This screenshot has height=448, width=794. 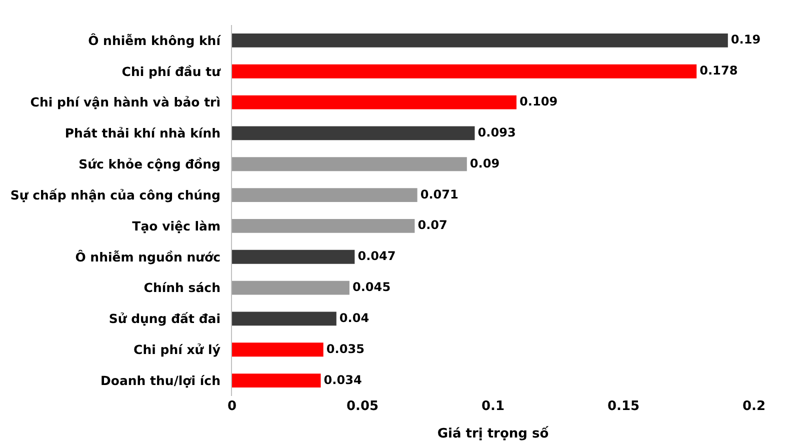 I want to click on y-tick-label: Sử dụng đất đai, so click(x=164, y=318).